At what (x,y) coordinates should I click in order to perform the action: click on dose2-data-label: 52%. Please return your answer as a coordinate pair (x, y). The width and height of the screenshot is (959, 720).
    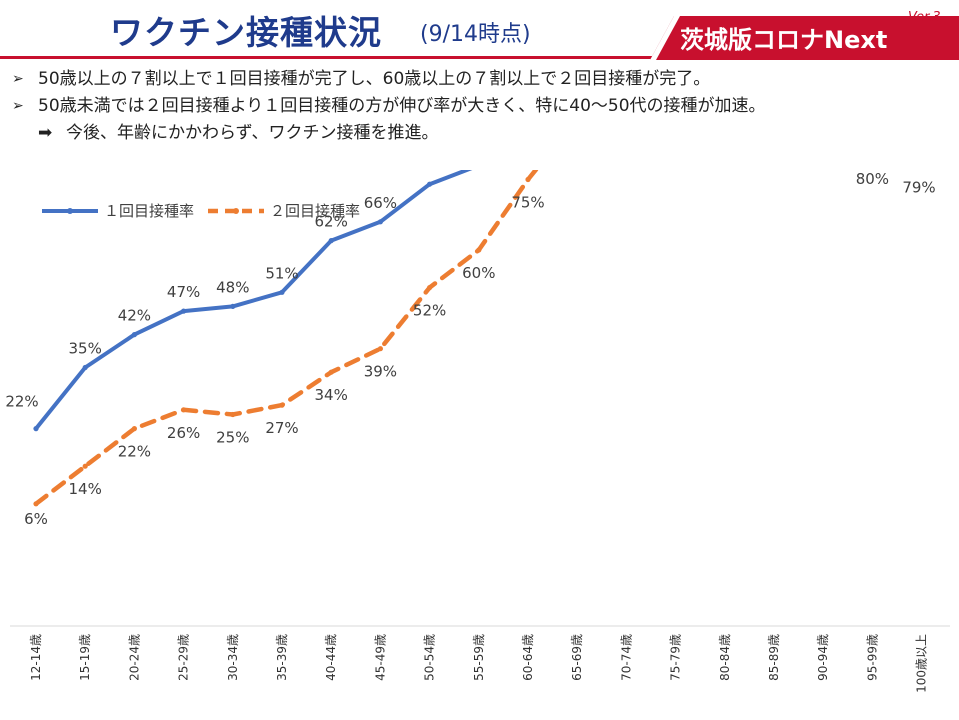
    Looking at the image, I should click on (429, 311).